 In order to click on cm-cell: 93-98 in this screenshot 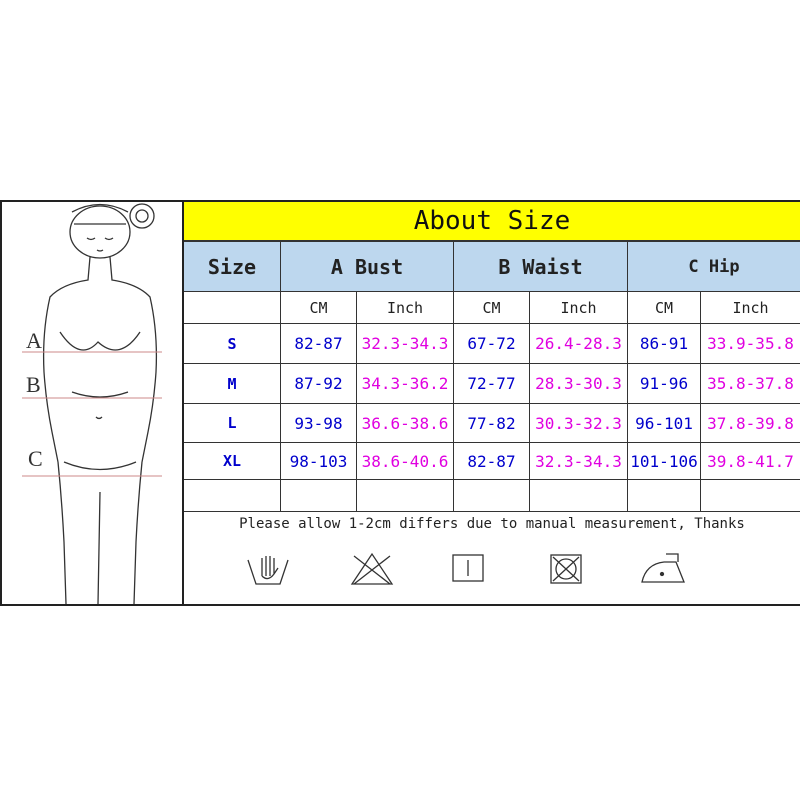, I will do `click(319, 423)`.